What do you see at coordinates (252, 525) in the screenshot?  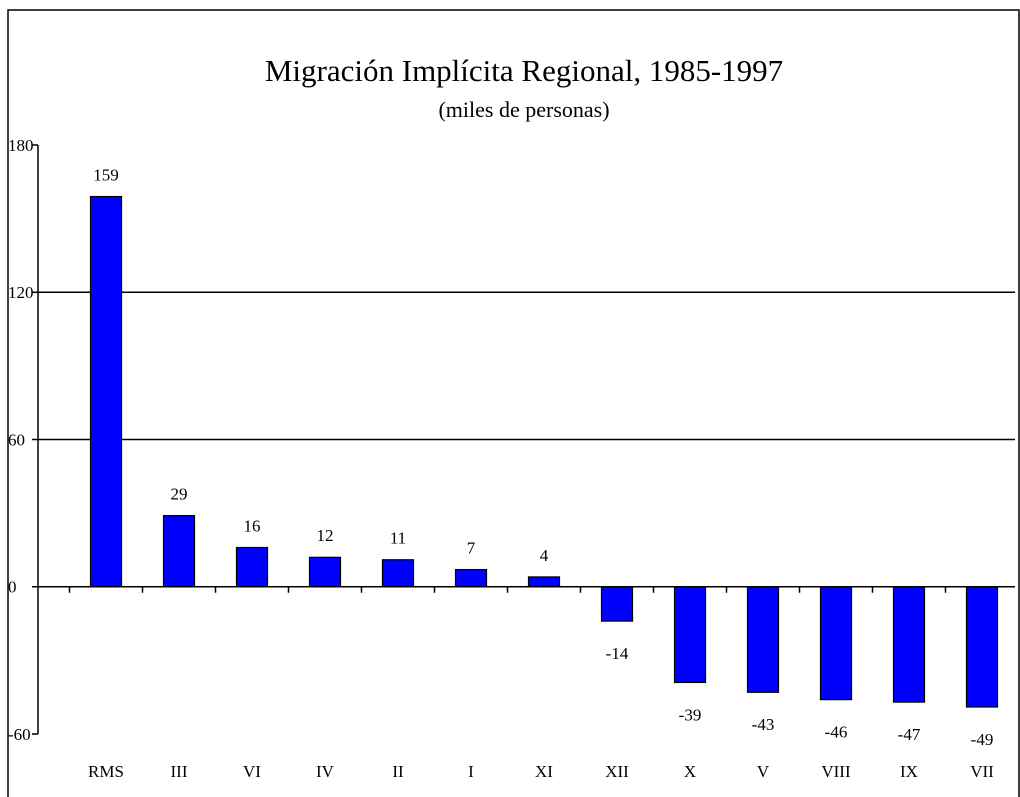 I see `data-label: 16` at bounding box center [252, 525].